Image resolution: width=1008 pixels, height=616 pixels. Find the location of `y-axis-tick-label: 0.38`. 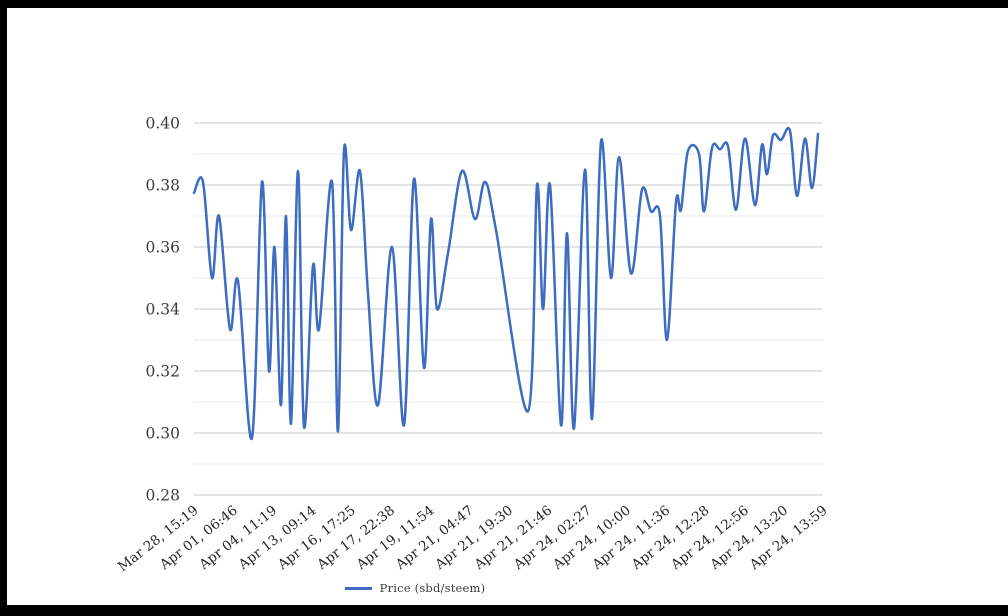

y-axis-tick-label: 0.38 is located at coordinates (162, 186).